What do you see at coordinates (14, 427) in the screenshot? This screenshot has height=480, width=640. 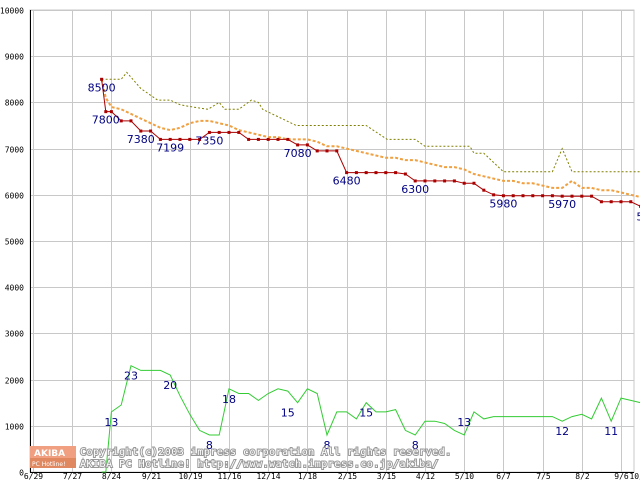 I see `y-tick-label: 1000` at bounding box center [14, 427].